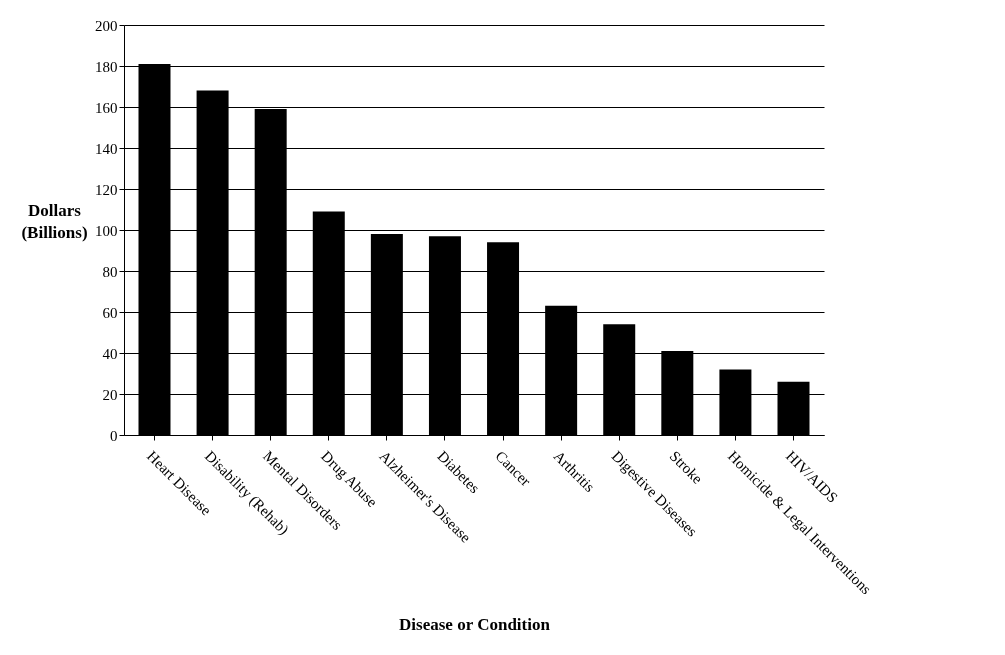 The height and width of the screenshot is (655, 1005). What do you see at coordinates (475, 625) in the screenshot?
I see `x-axis-title: Disease or Condition` at bounding box center [475, 625].